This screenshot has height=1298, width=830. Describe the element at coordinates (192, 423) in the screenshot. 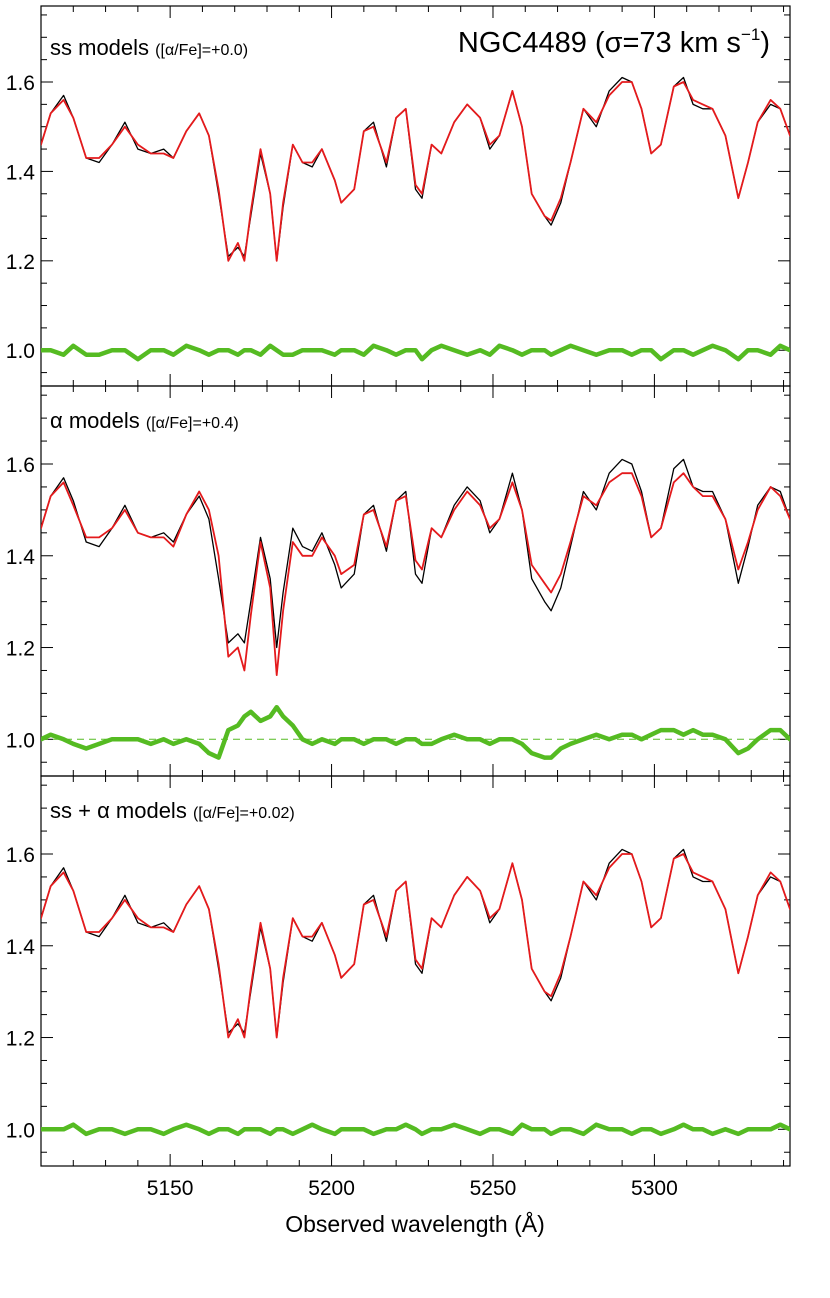

I see `panel-2-label-sub: ([α/Fe]=+0.4)` at that location.